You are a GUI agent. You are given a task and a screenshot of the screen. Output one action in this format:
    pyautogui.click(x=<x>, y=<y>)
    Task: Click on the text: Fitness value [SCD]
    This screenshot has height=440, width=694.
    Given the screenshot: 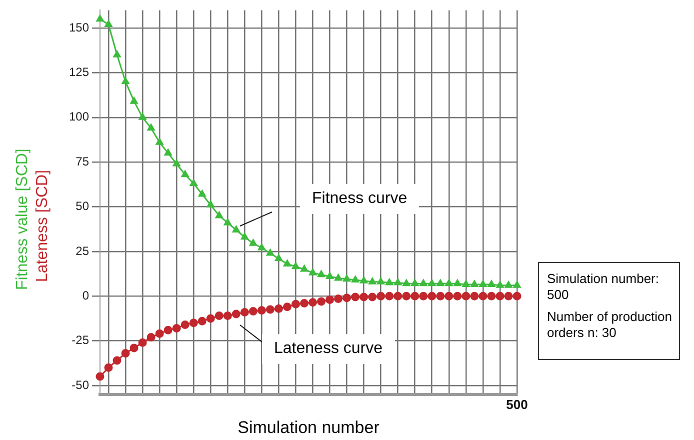 What is the action you would take?
    pyautogui.click(x=23, y=219)
    